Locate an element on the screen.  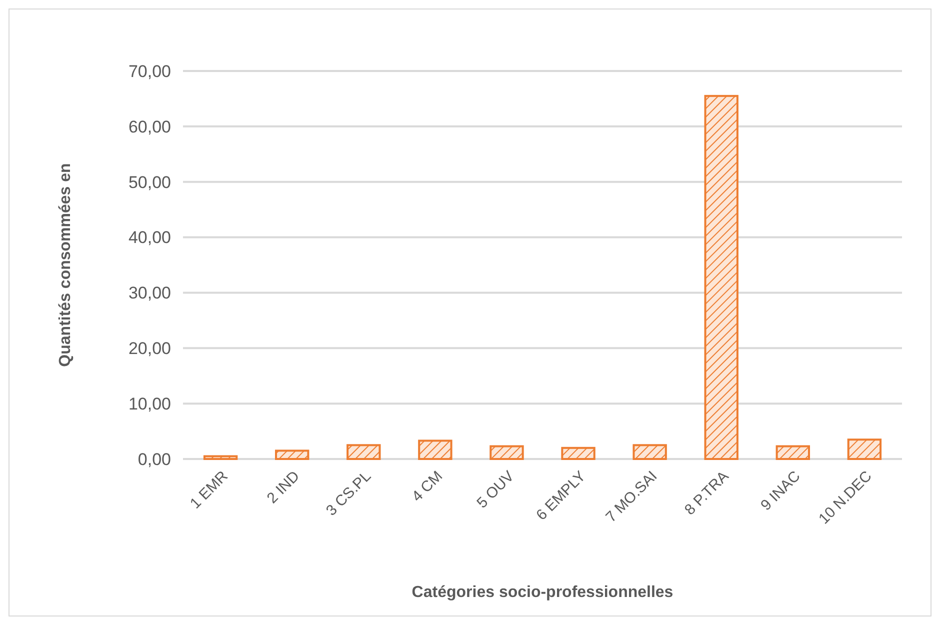
y-tick-label: 70,00 is located at coordinates (149, 71).